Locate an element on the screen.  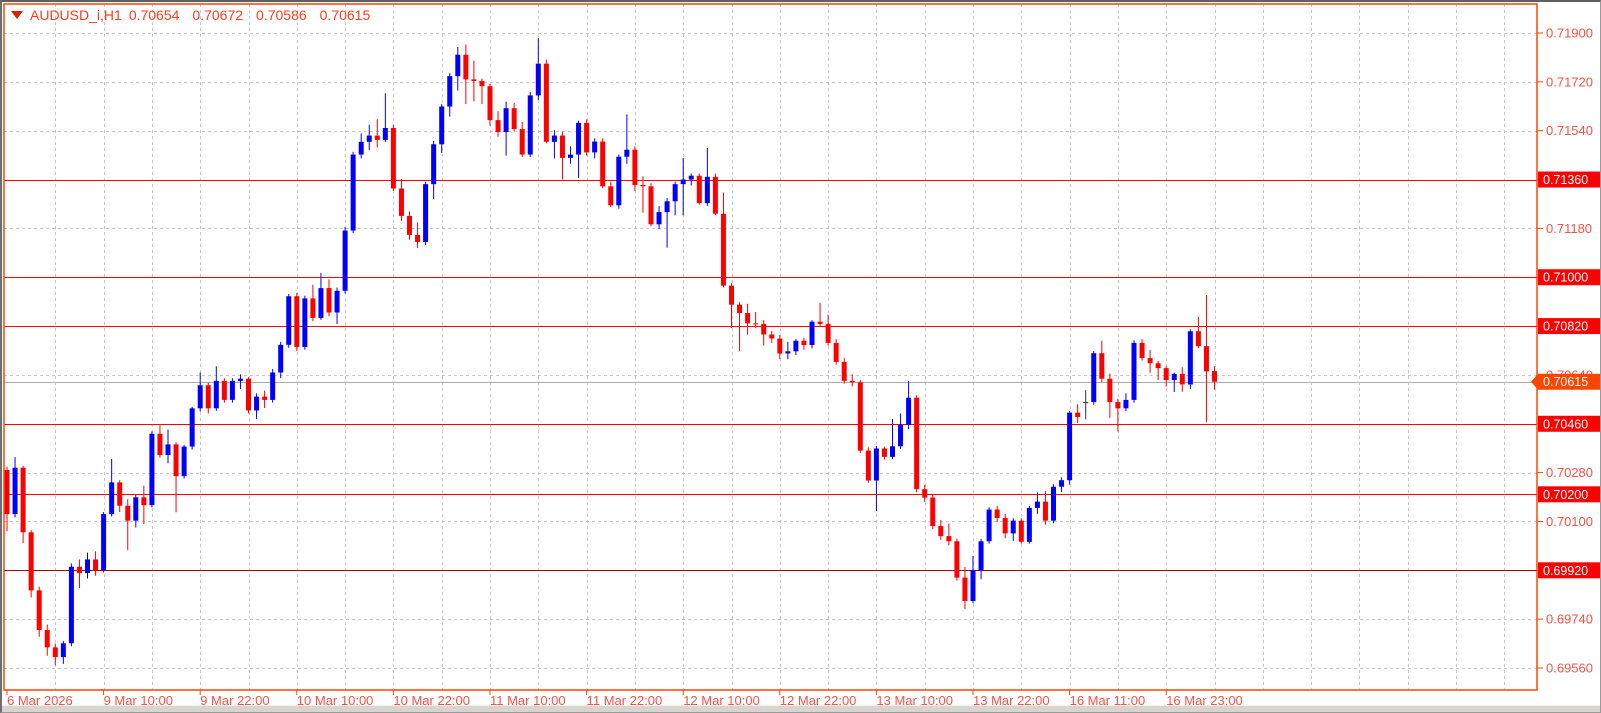
x-axis-label: 10 Mar 22:00 is located at coordinates (431, 700).